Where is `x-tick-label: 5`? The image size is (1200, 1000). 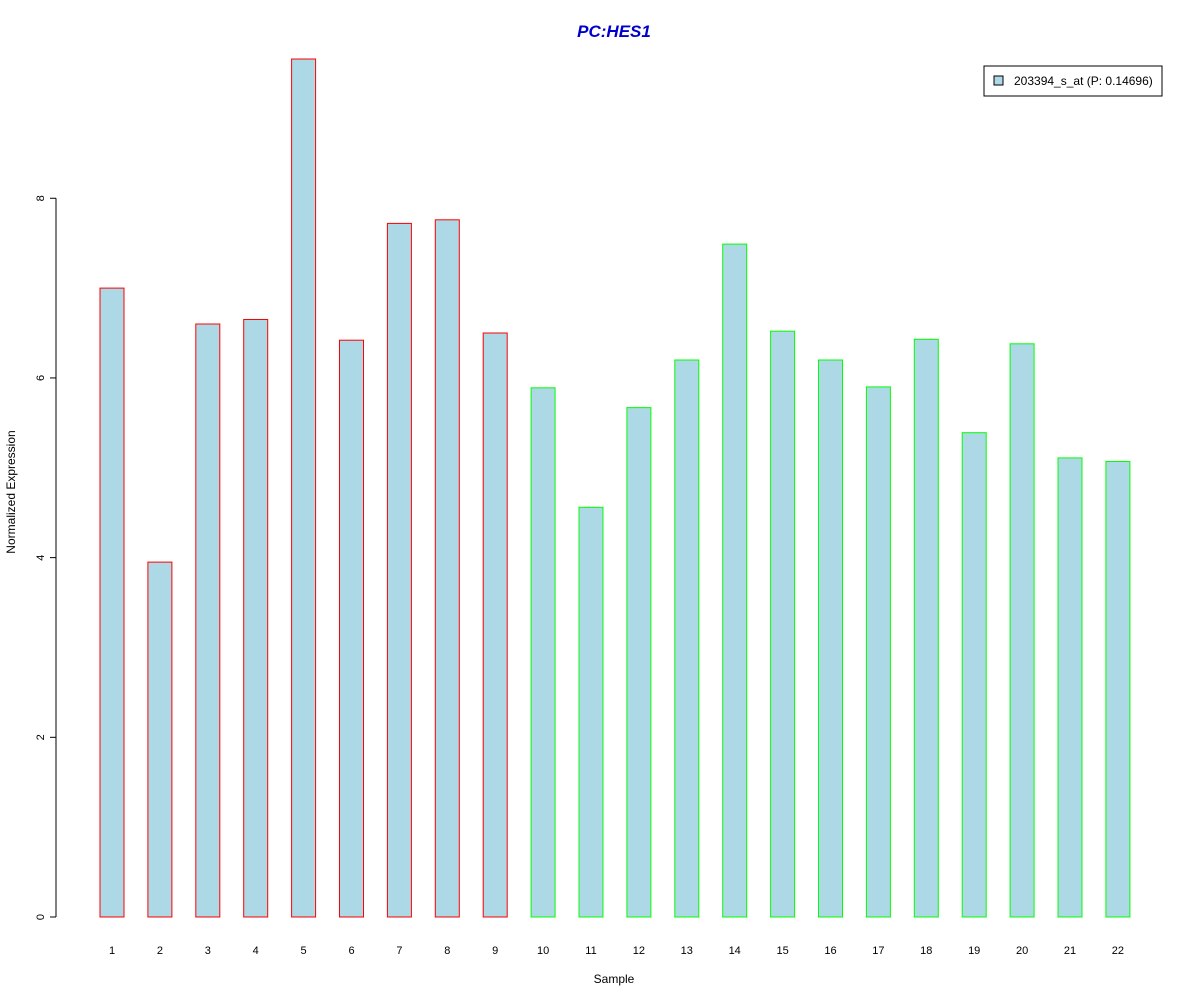 x-tick-label: 5 is located at coordinates (304, 951).